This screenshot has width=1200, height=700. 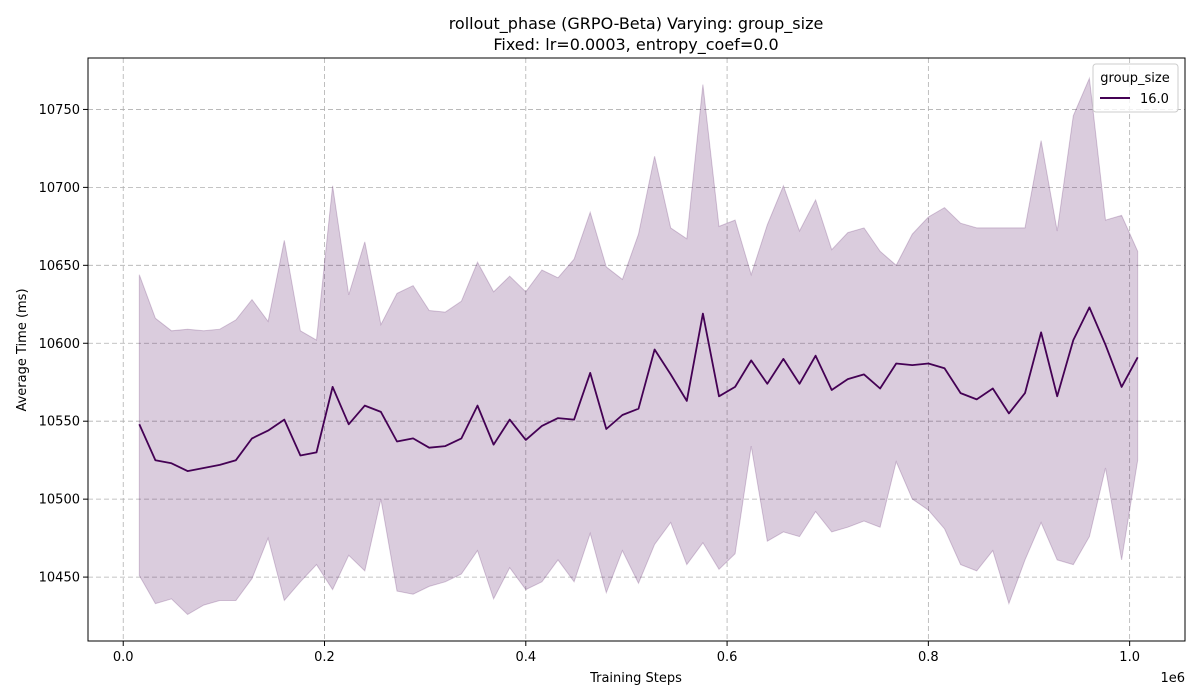 I want to click on y-tick-label: 10750, so click(x=59, y=110).